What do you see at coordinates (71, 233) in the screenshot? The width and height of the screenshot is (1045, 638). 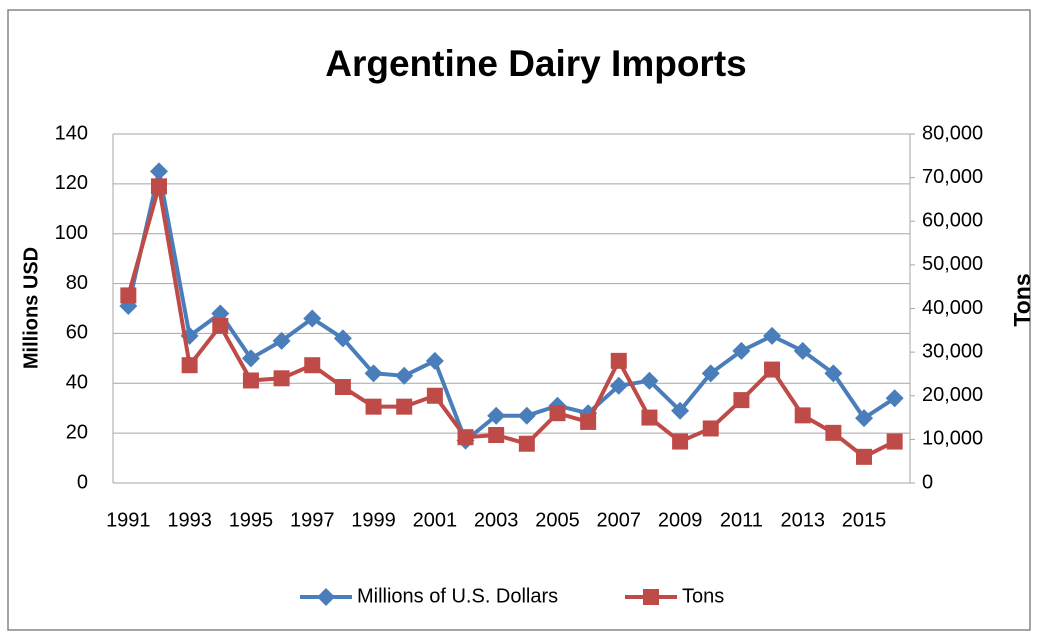 I see `y-tick-label: 100` at bounding box center [71, 233].